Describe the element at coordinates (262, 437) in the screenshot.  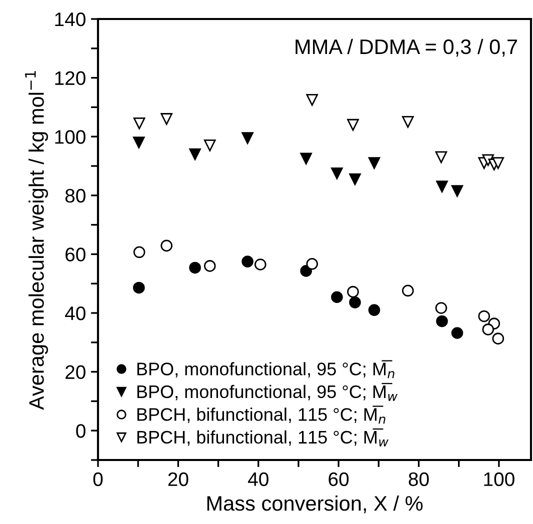
I see `legend-label: BPCH, bifunctional, 115 °C; M̅$_{w}$` at that location.